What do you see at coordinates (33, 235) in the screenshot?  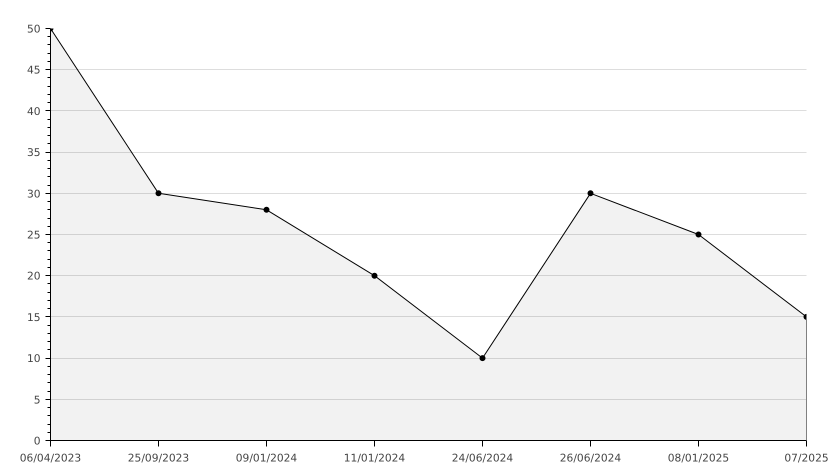 I see `y-tick-label: 25` at bounding box center [33, 235].